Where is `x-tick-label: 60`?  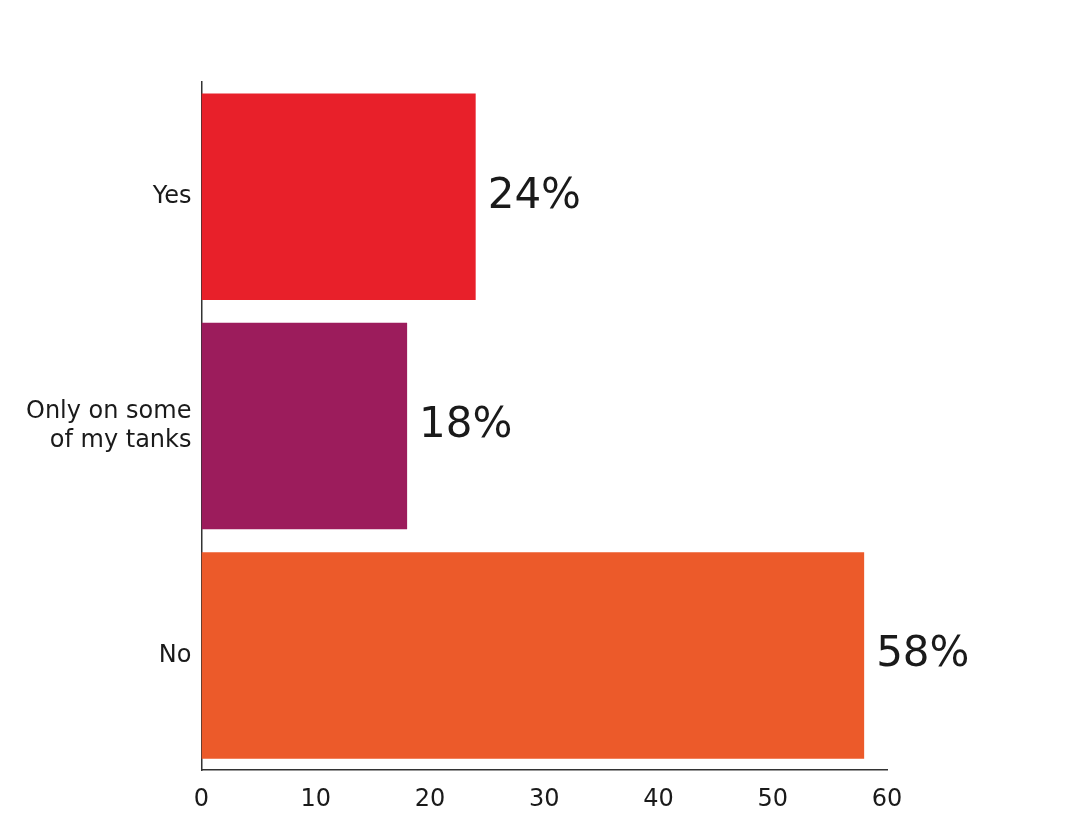
x-tick-label: 60 is located at coordinates (887, 797).